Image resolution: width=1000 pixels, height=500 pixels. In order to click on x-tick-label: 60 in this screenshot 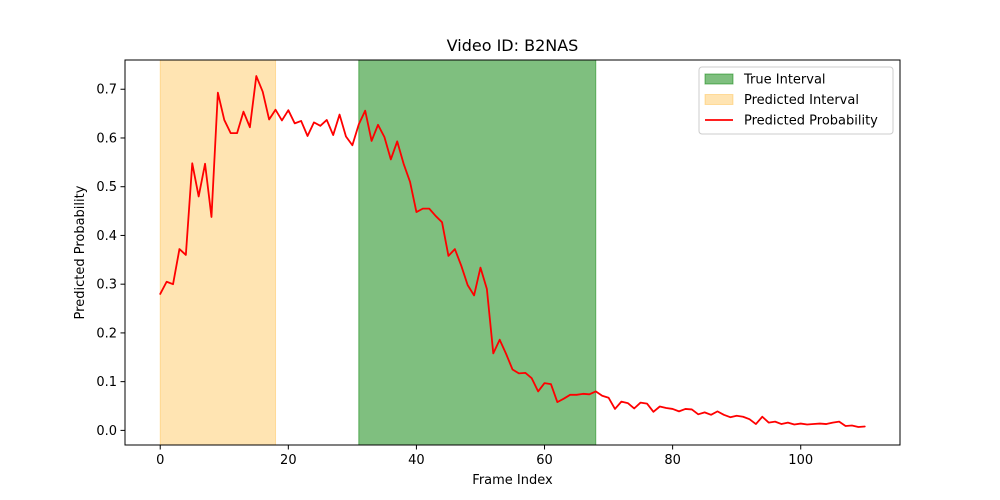, I will do `click(544, 460)`.